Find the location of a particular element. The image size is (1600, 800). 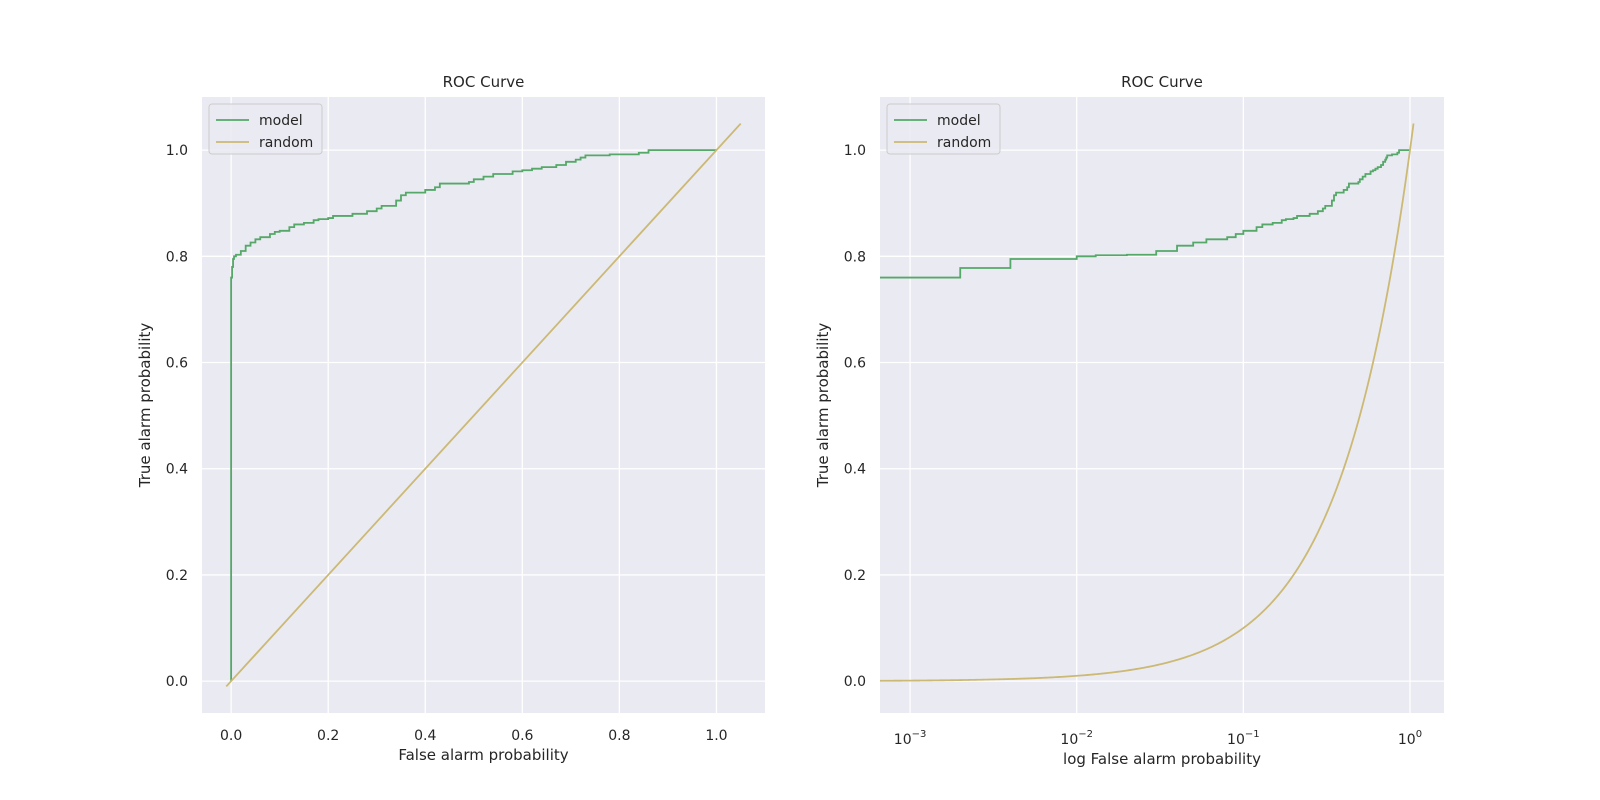

x-tick-exponent: 0 is located at coordinates (1419, 734).